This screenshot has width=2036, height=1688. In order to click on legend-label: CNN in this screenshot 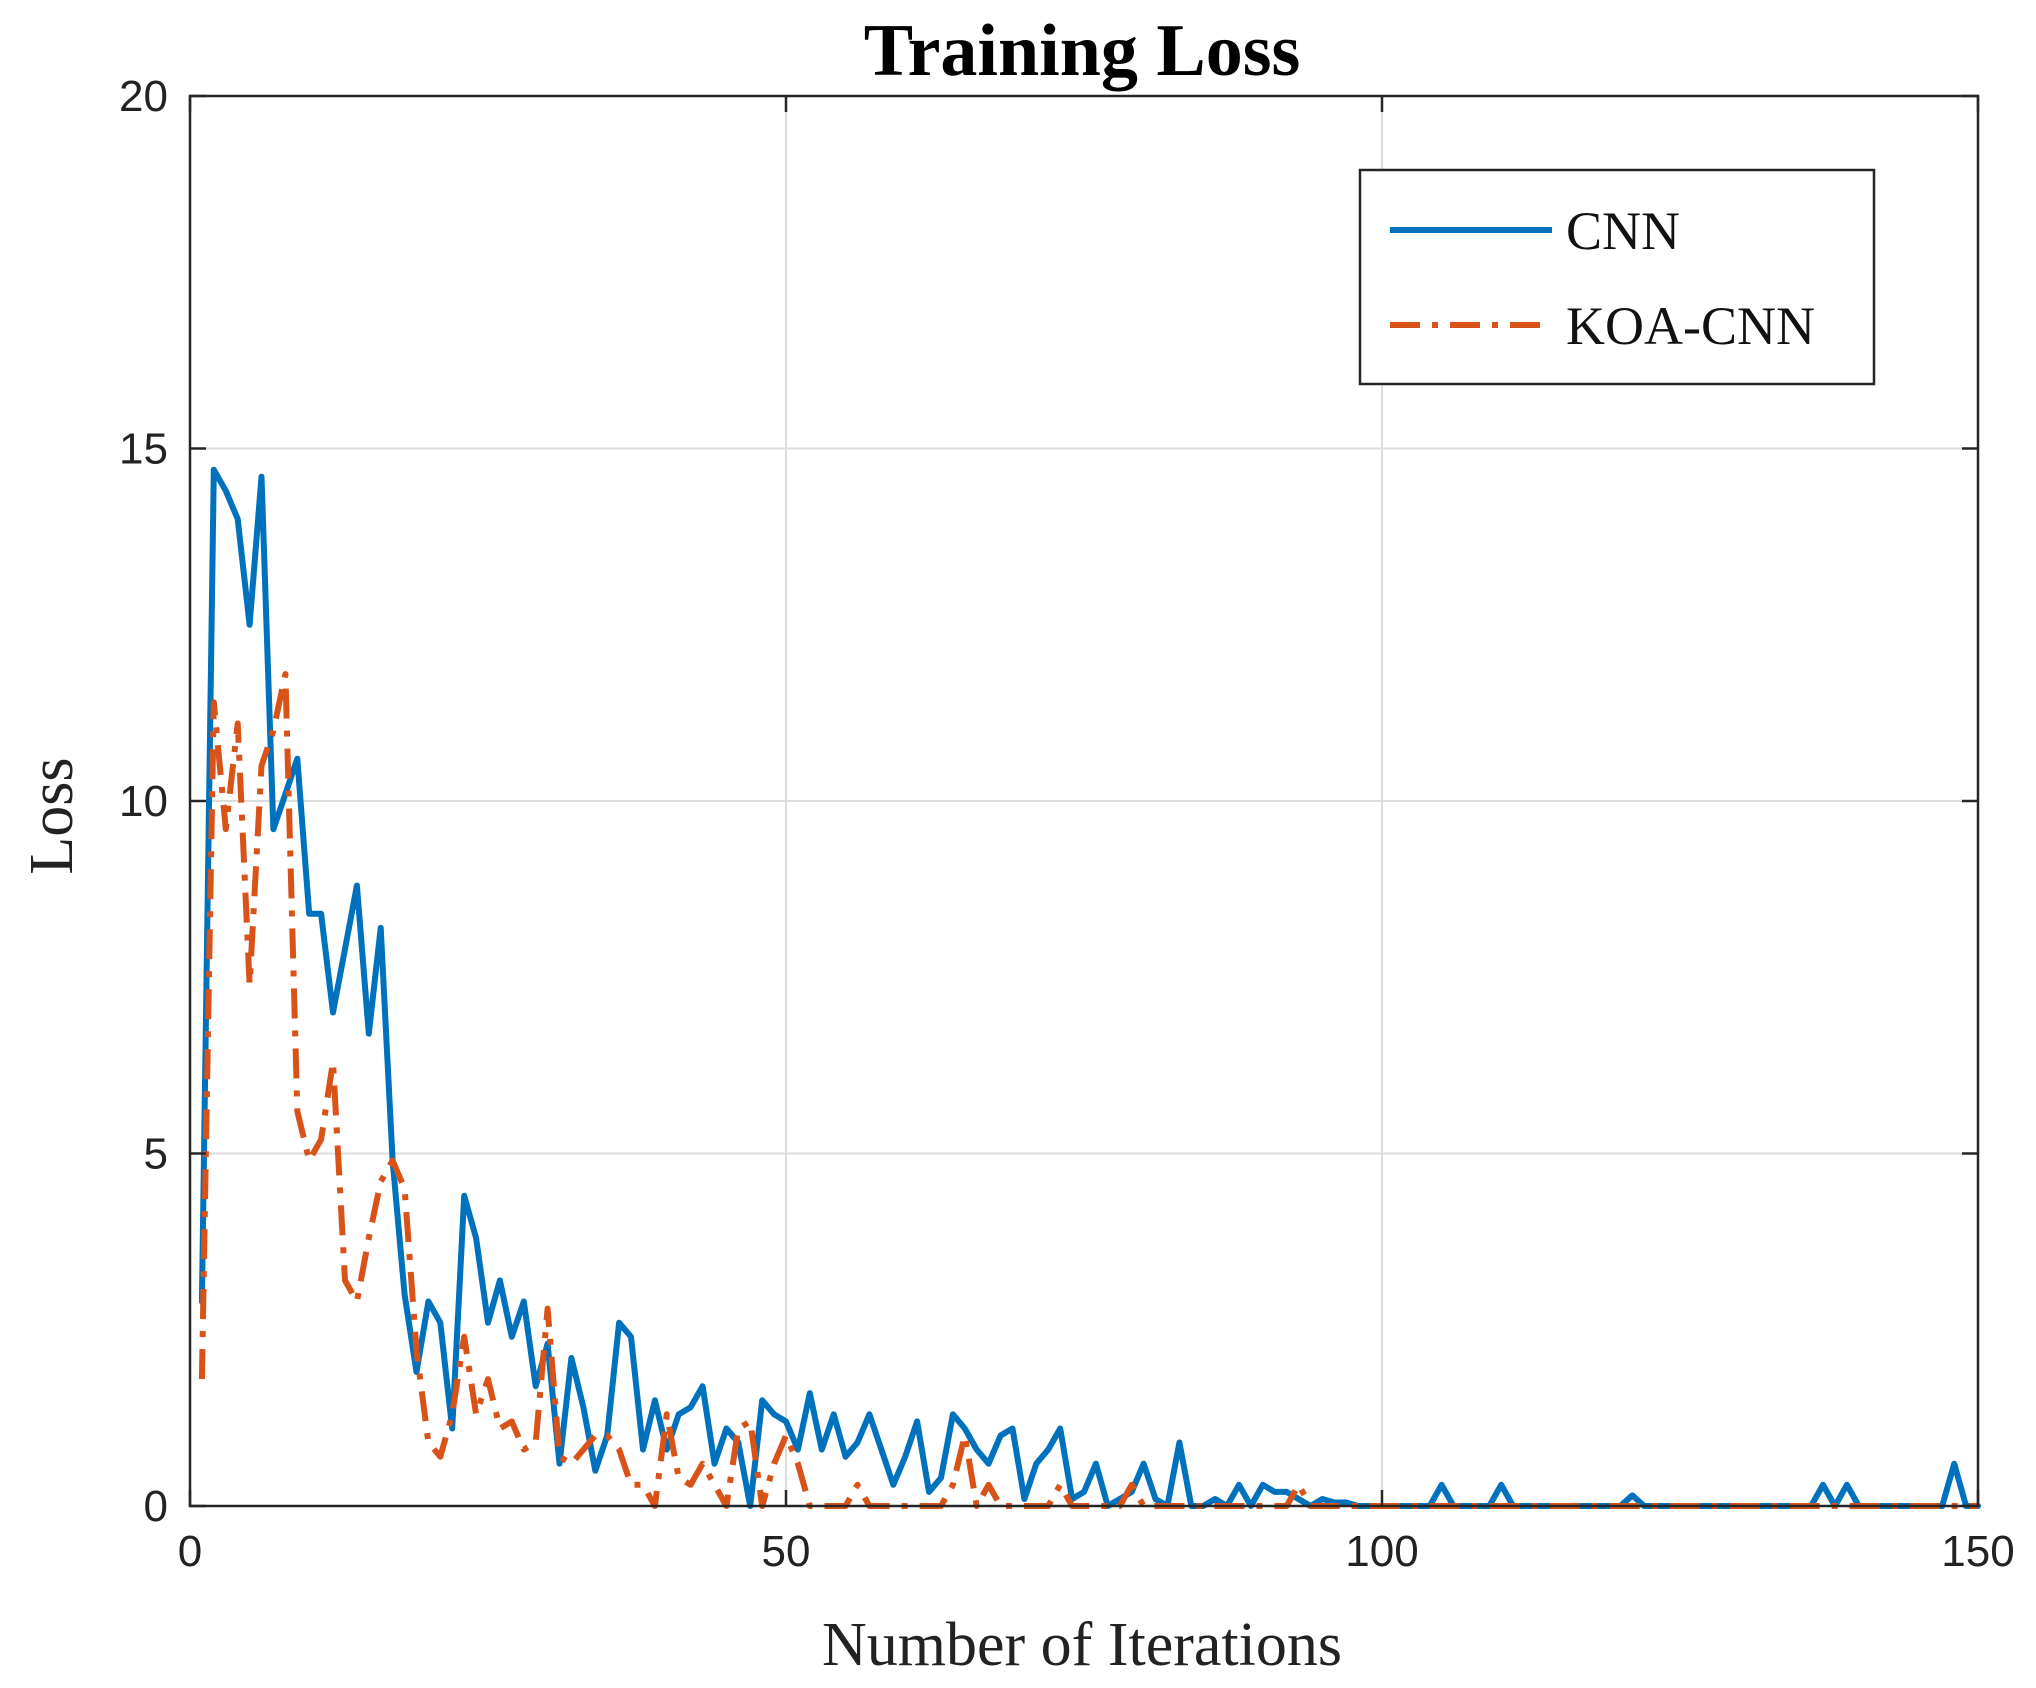, I will do `click(1623, 231)`.